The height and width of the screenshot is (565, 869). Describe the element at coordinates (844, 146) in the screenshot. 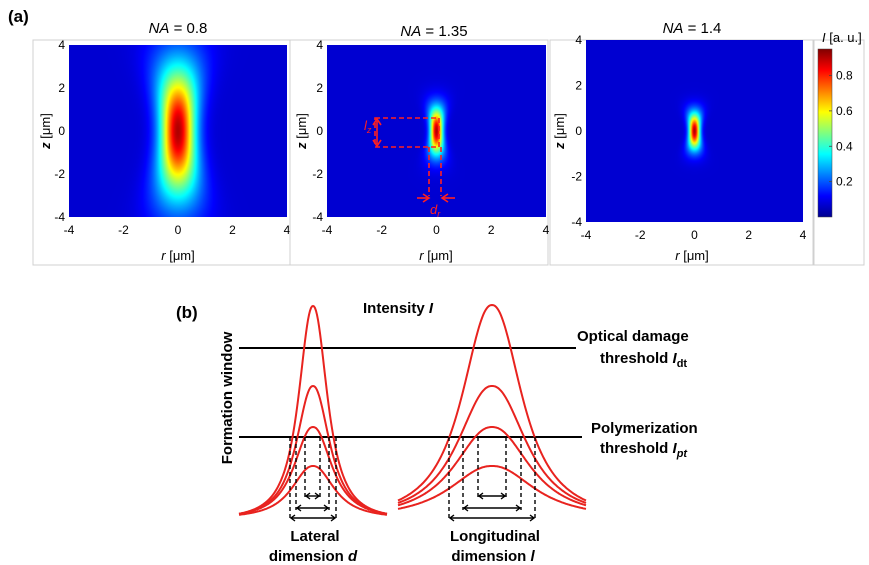

I see `tick-label: 0.4` at that location.